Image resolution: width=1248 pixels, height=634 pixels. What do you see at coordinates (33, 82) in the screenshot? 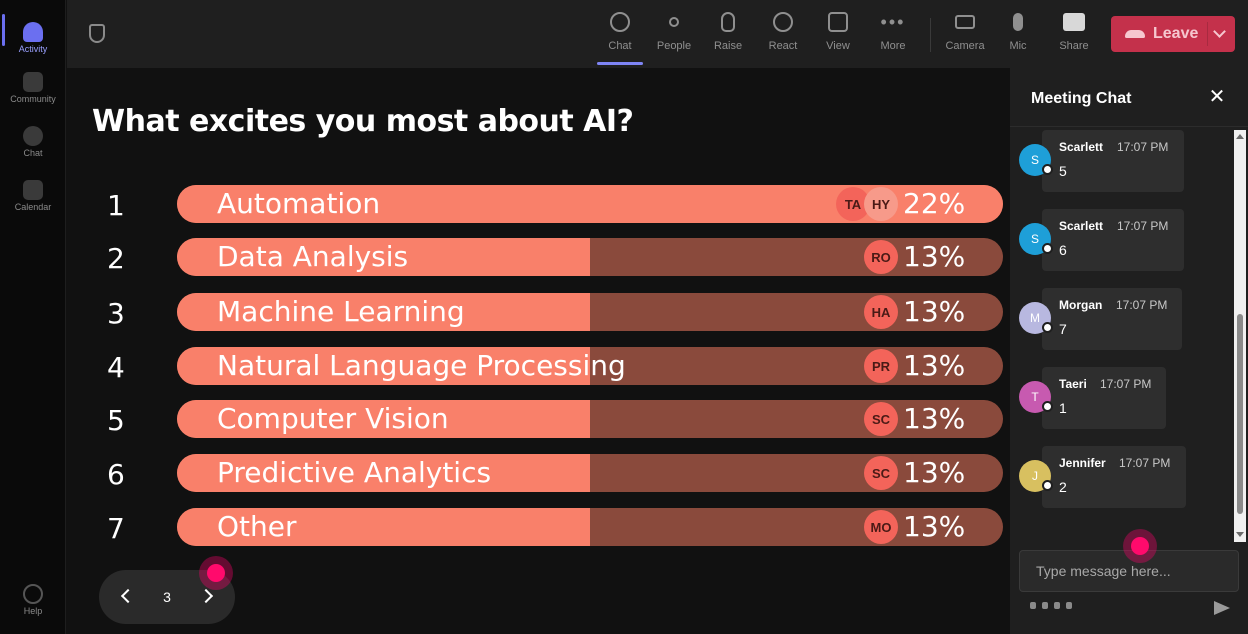
I see `community-icon` at bounding box center [33, 82].